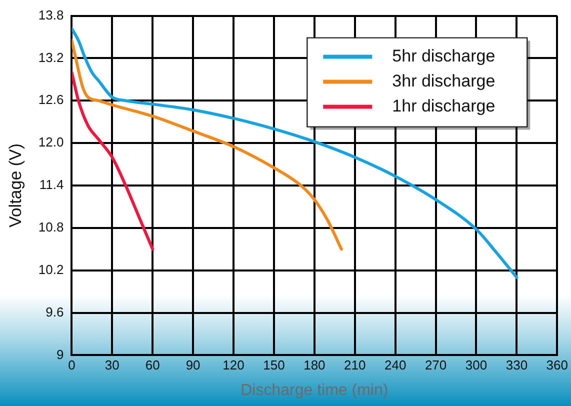  I want to click on line-series, so click(113, 160).